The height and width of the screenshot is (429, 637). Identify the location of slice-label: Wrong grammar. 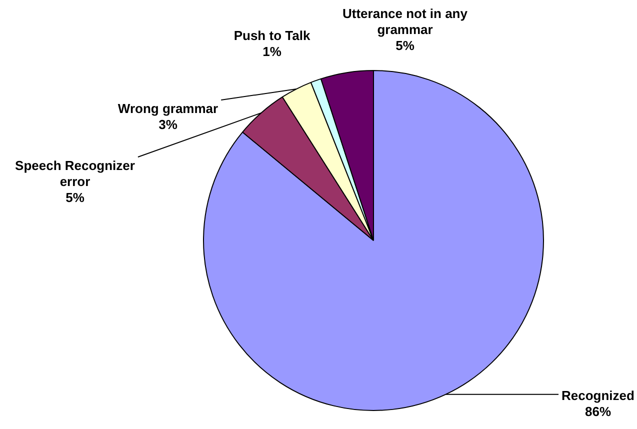
(168, 108).